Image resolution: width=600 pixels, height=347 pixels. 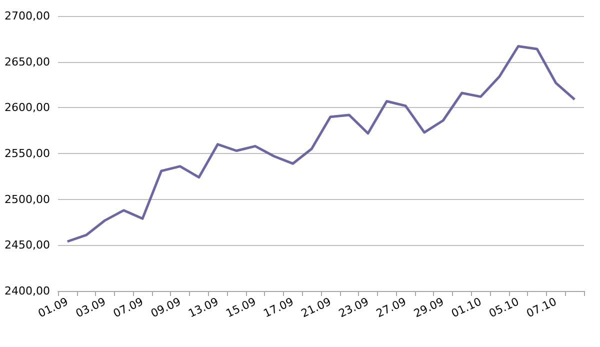 I want to click on x-tick-label: 07.09, so click(x=128, y=307).